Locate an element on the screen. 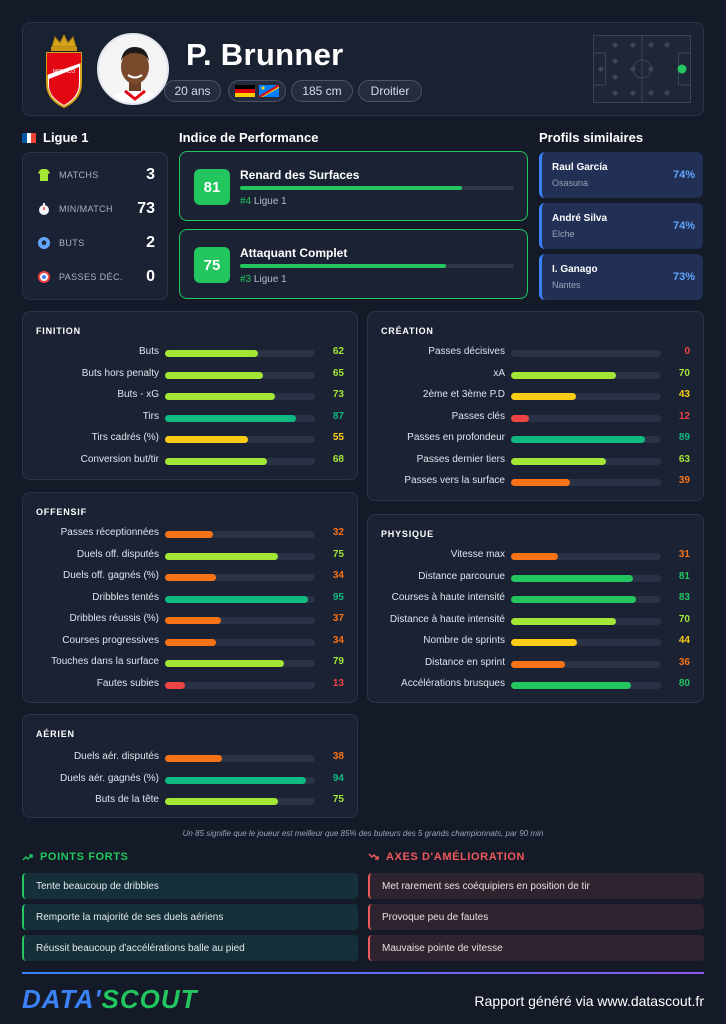  performance-rank: #4 Ligue 1 is located at coordinates (263, 201).